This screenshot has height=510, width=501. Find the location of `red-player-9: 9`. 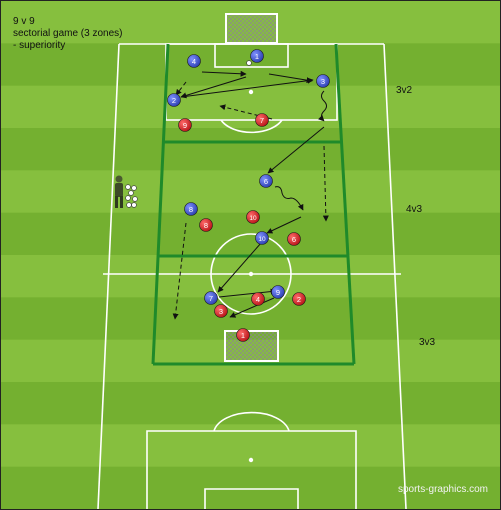

red-player-9: 9 is located at coordinates (185, 125).